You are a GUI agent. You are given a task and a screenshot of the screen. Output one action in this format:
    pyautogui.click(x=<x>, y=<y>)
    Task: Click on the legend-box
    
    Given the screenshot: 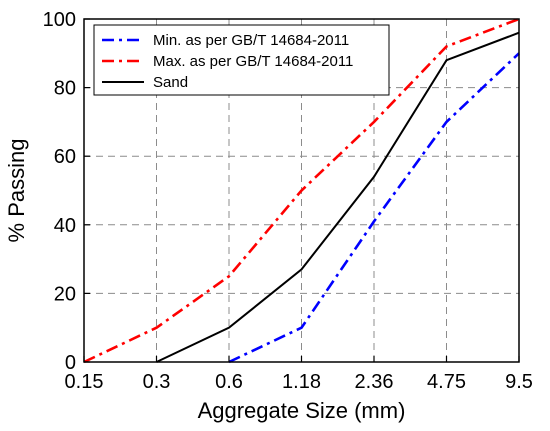 What is the action you would take?
    pyautogui.click(x=241, y=60)
    